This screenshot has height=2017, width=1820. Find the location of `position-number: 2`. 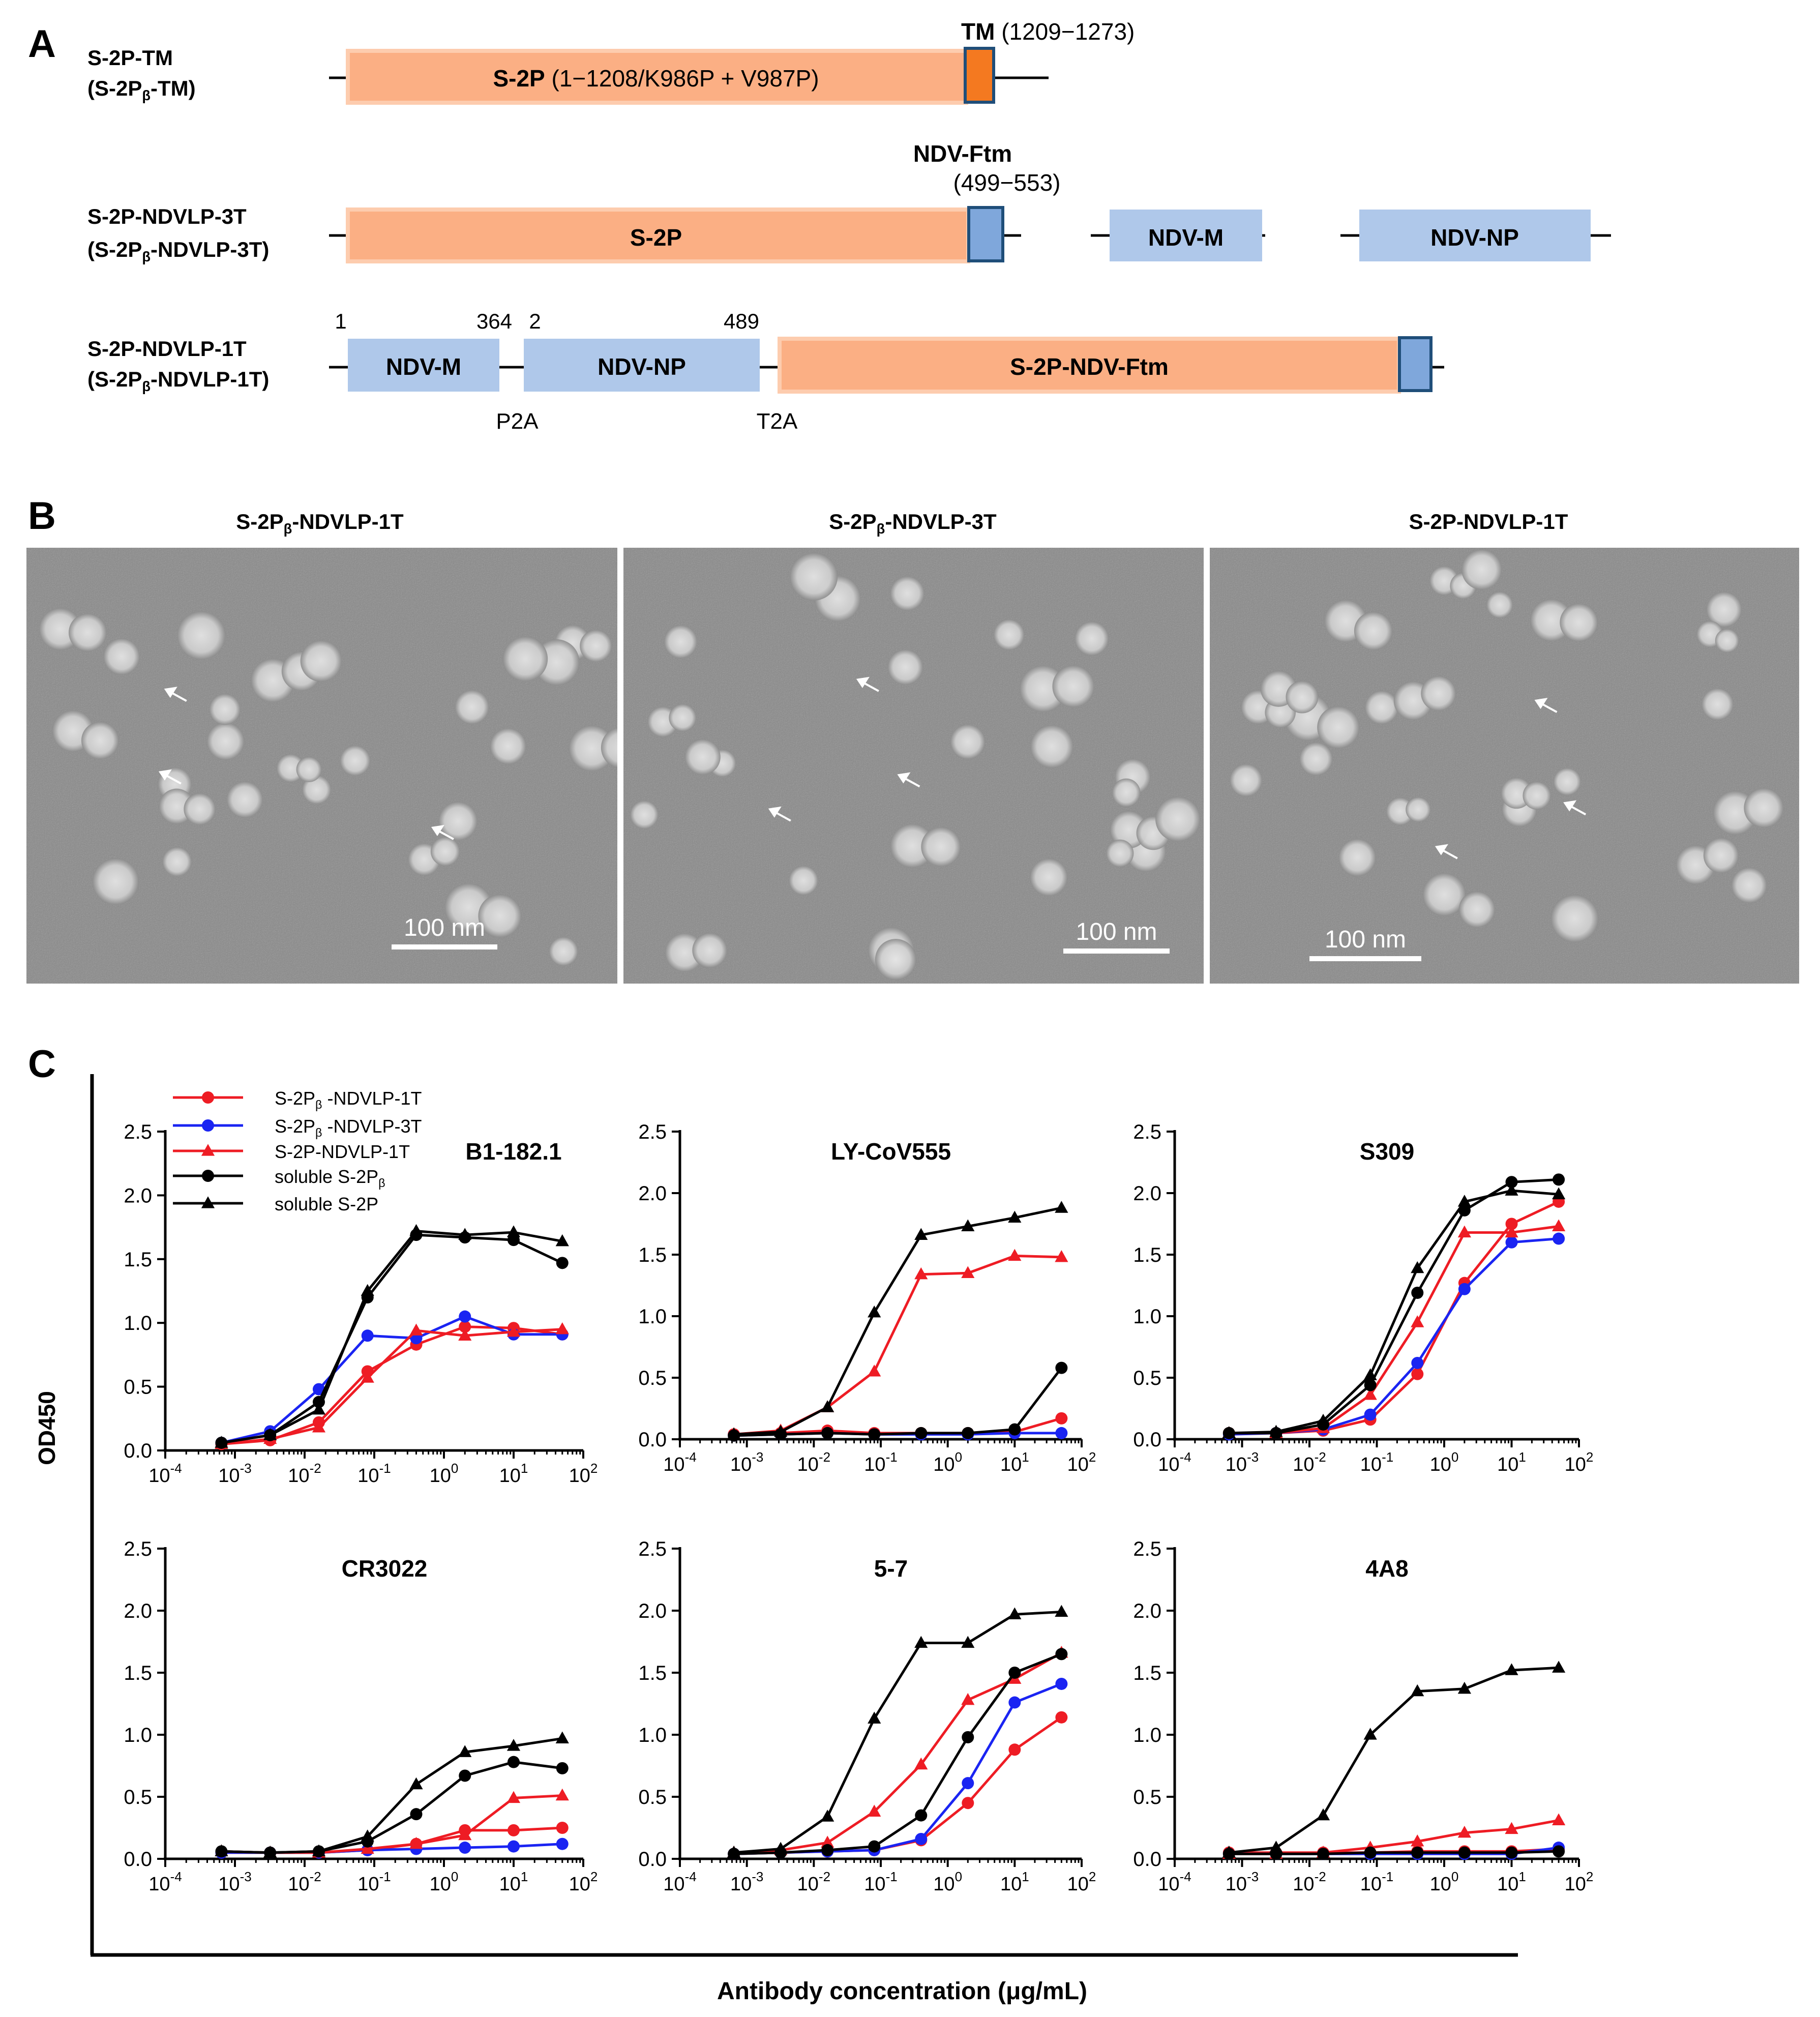

position-number: 2 is located at coordinates (535, 321).